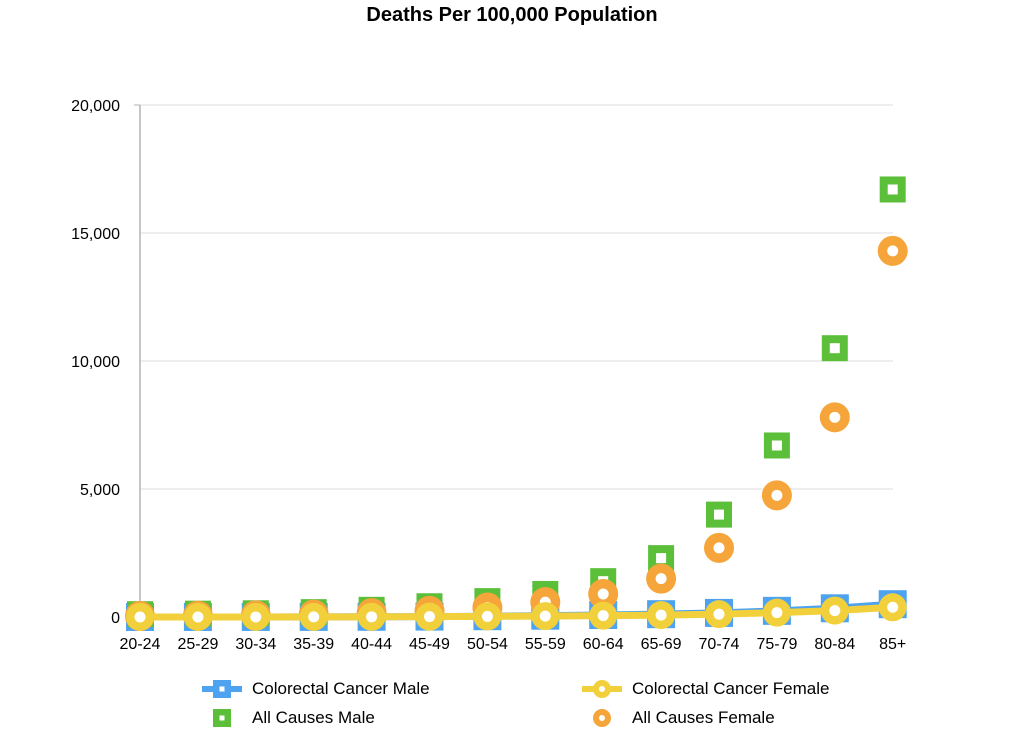 The width and height of the screenshot is (1024, 733). I want to click on legend-marker-all-causes-male, so click(222, 718).